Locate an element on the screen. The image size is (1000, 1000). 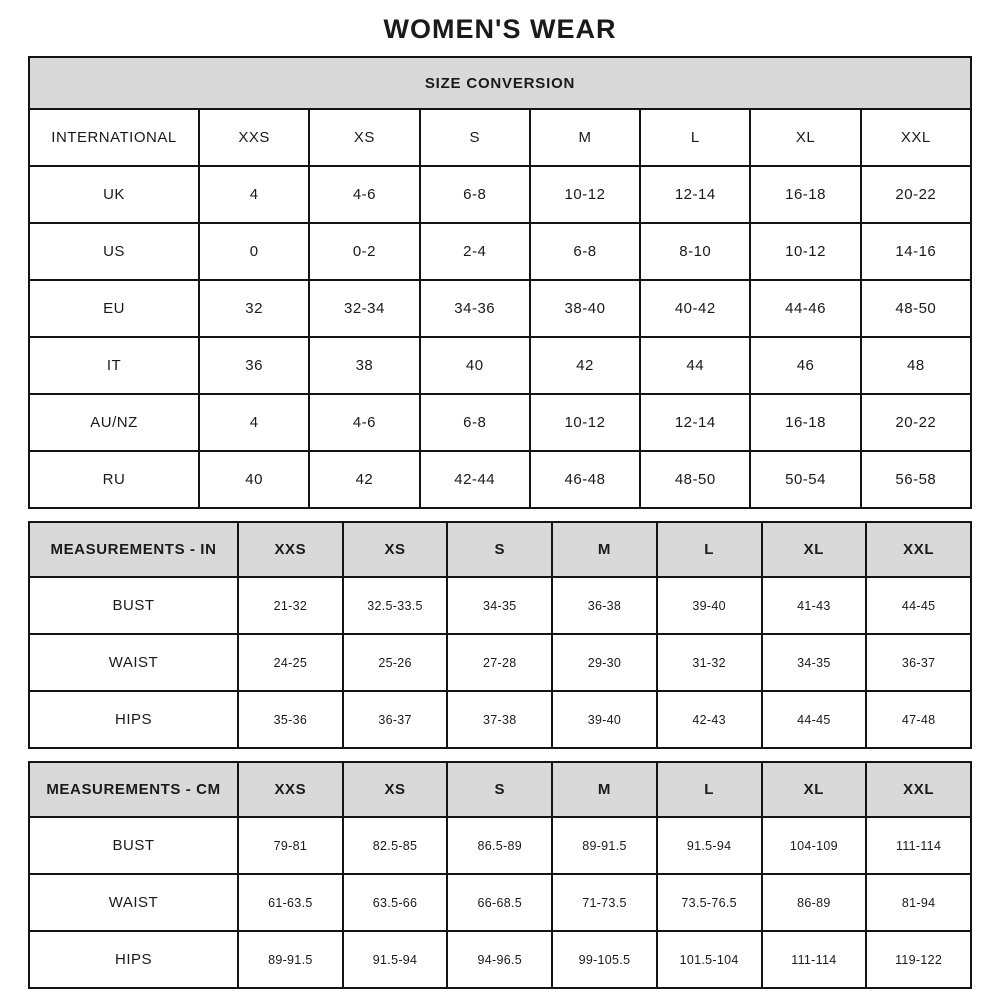
measurements-cm-col-header: XXL is located at coordinates (918, 789).